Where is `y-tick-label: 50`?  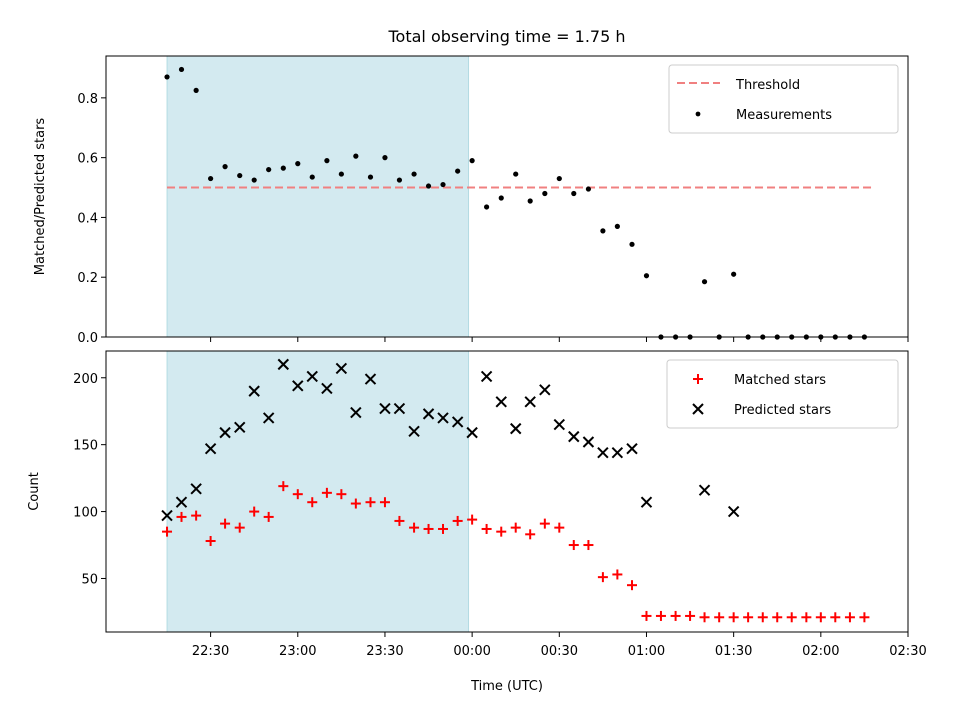 y-tick-label: 50 is located at coordinates (89, 579).